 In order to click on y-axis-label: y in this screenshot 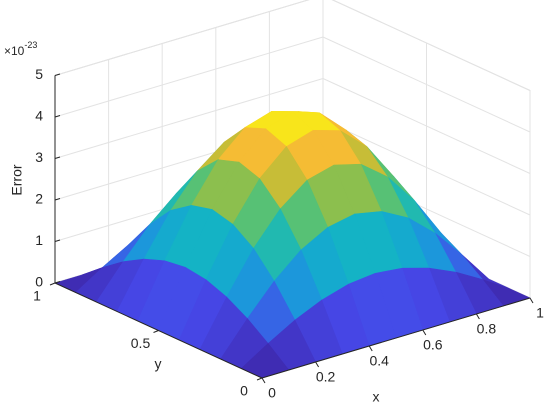, I will do `click(158, 364)`.